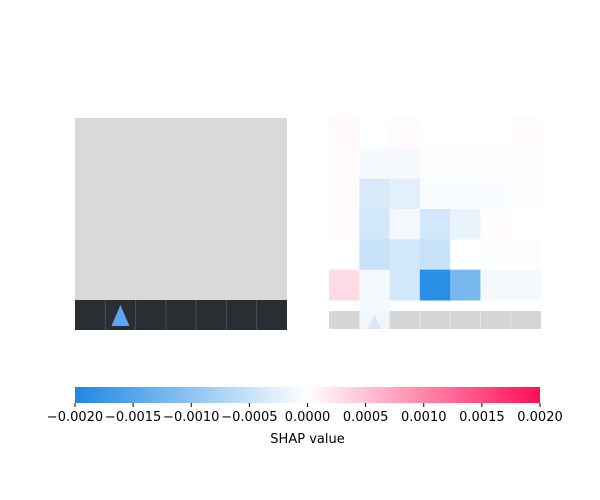 The height and width of the screenshot is (500, 600). I want to click on colorbar-gradient, so click(307, 395).